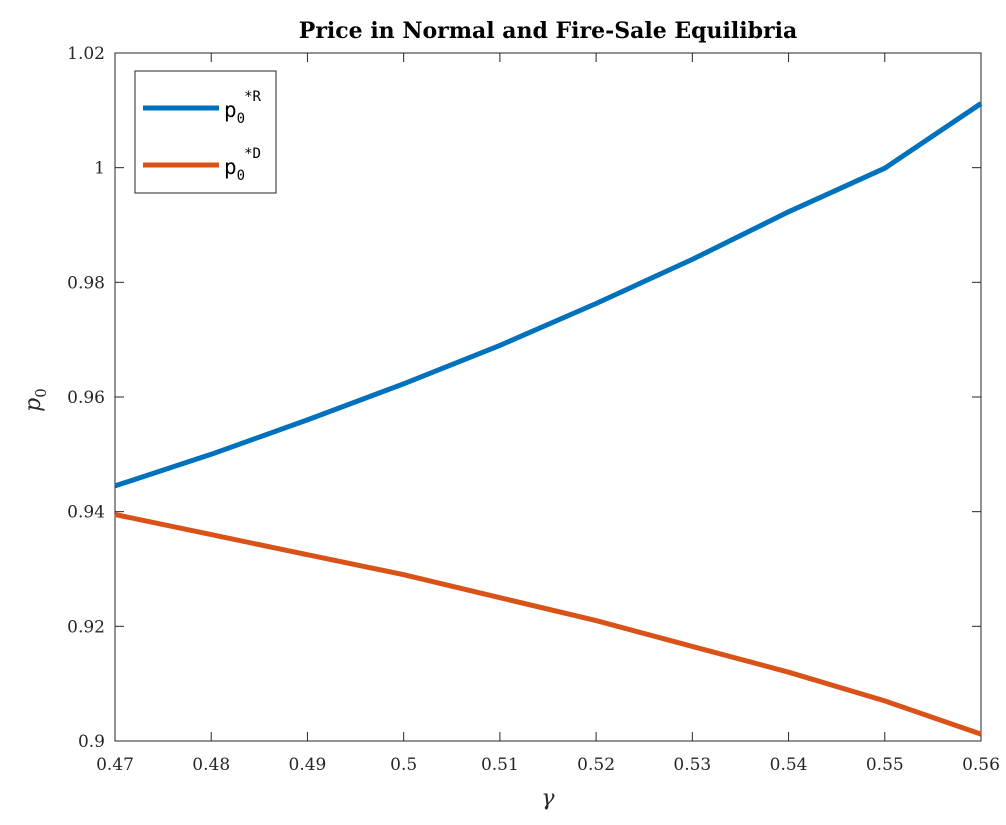  Describe the element at coordinates (99, 169) in the screenshot. I see `y-tick-label: 1` at that location.